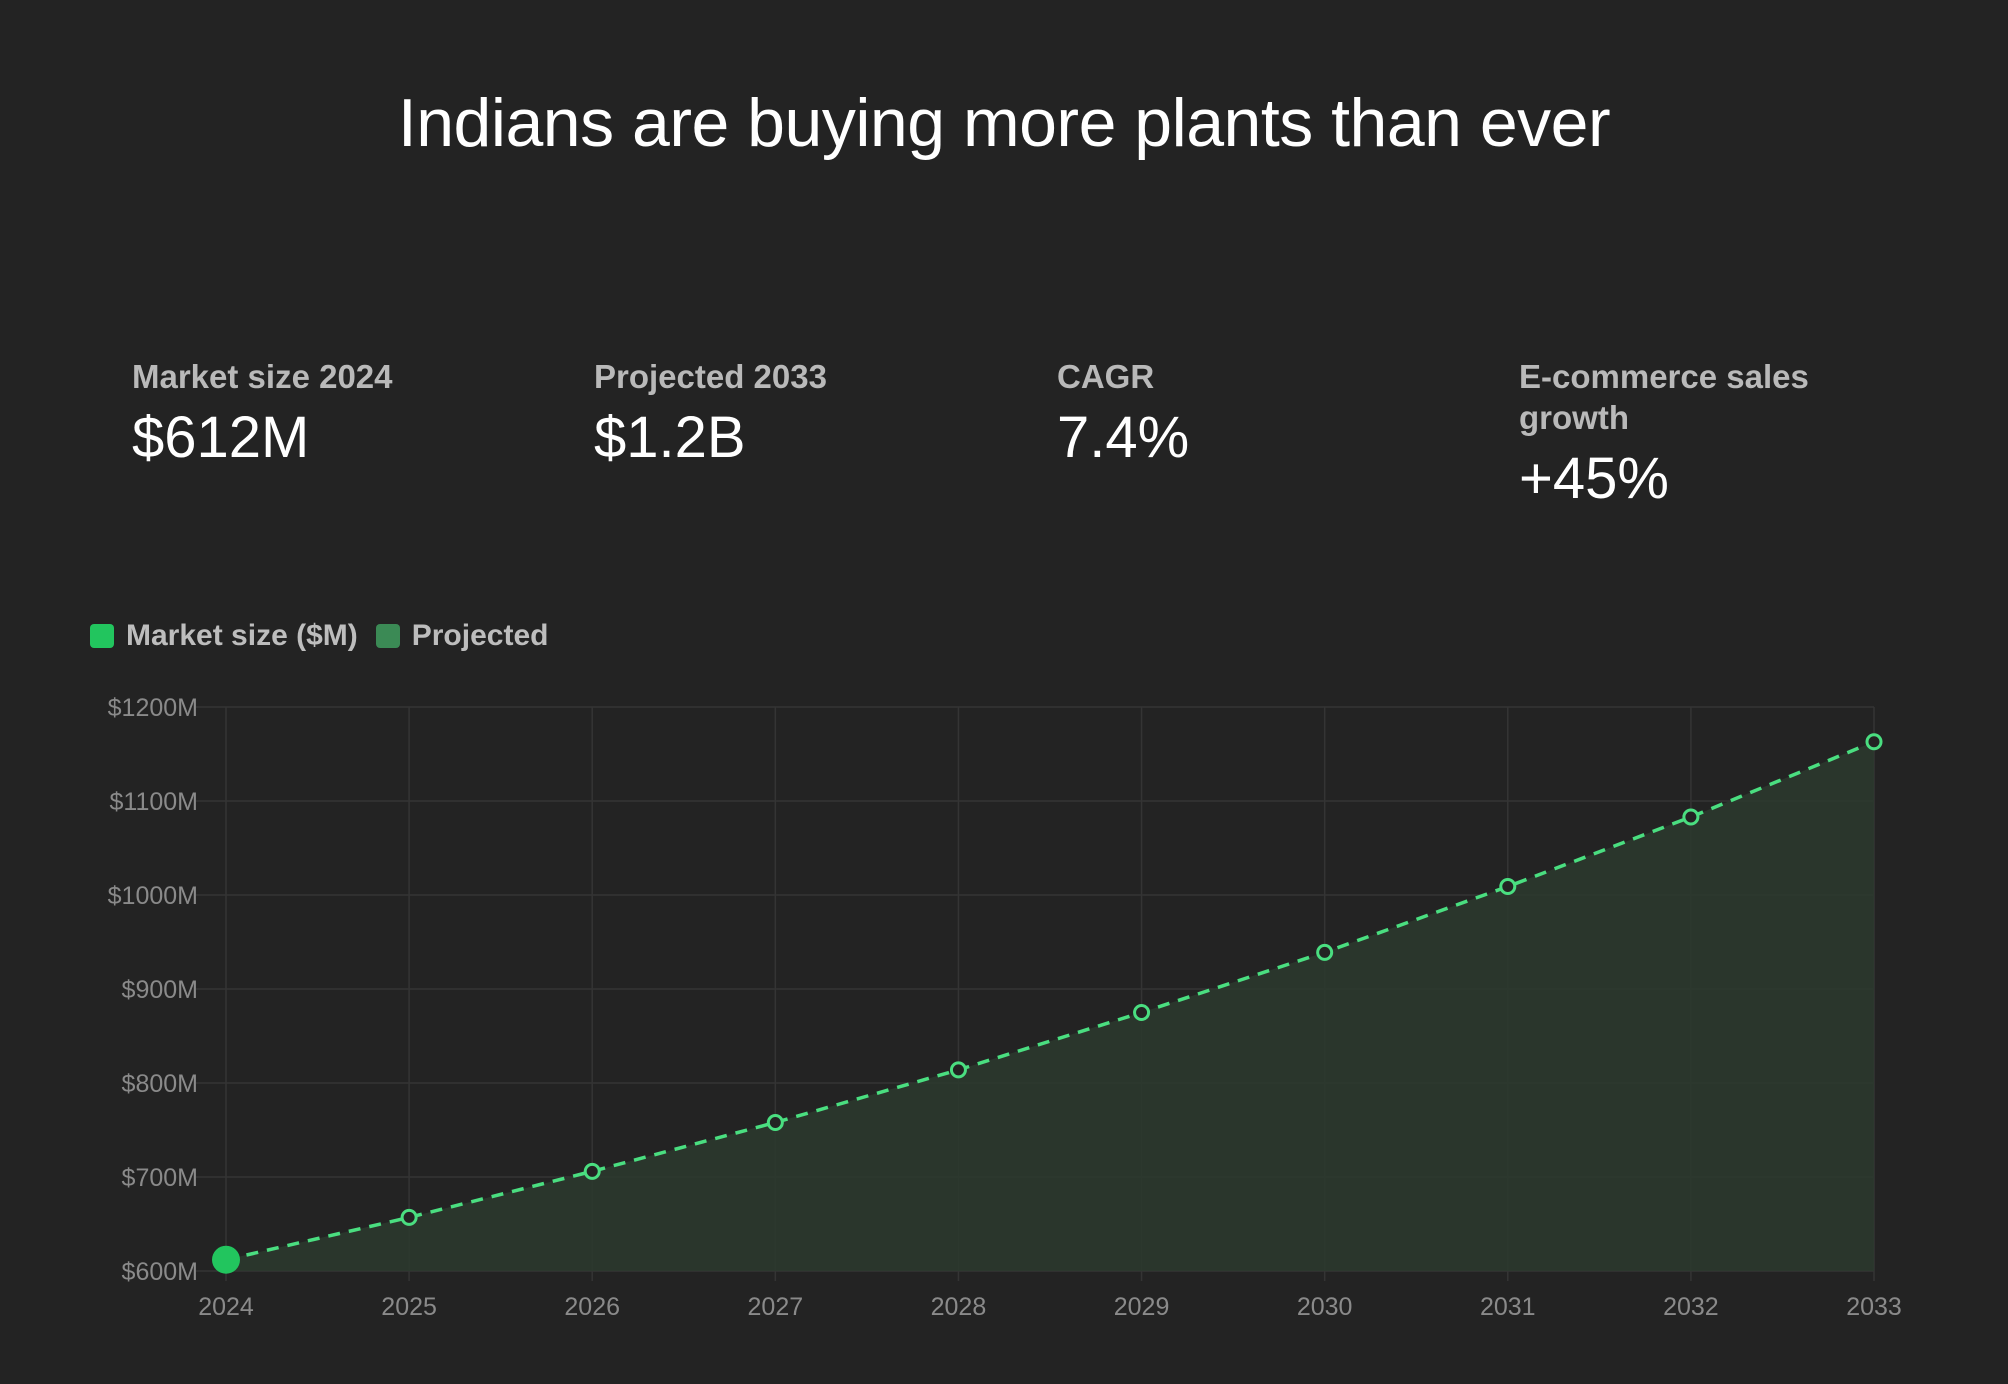 This screenshot has width=2008, height=1384. Describe the element at coordinates (710, 376) in the screenshot. I see `stat-label: Projected 2033` at that location.